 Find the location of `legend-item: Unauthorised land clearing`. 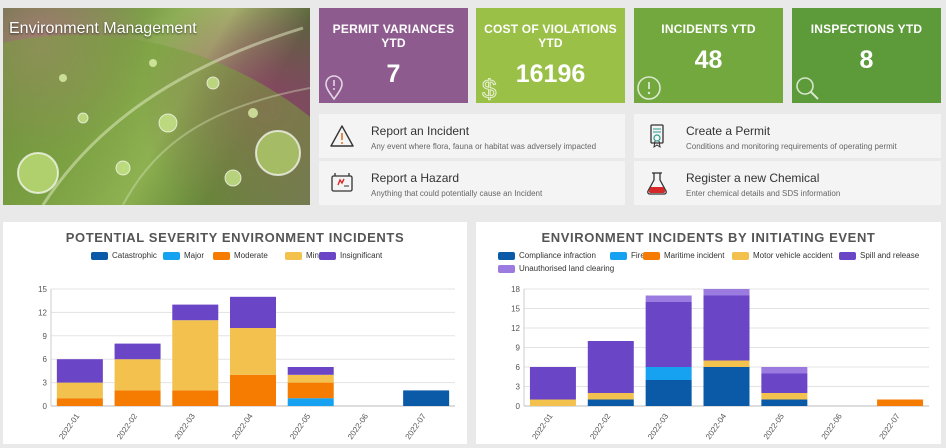

legend-item: Unauthorised land clearing is located at coordinates (556, 268).